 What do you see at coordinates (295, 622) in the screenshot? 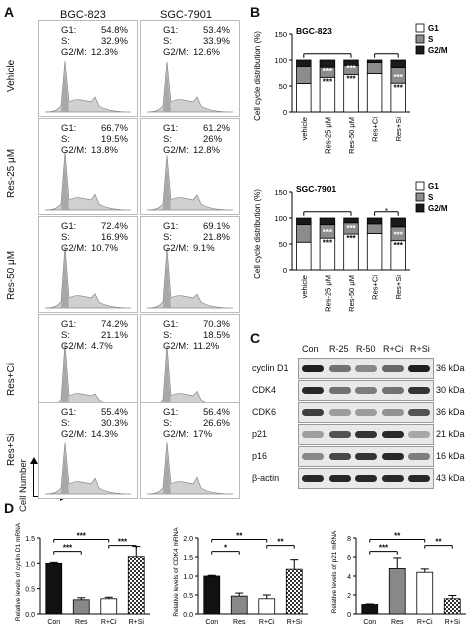
I see `x-tick-label: R+Si` at bounding box center [295, 622].